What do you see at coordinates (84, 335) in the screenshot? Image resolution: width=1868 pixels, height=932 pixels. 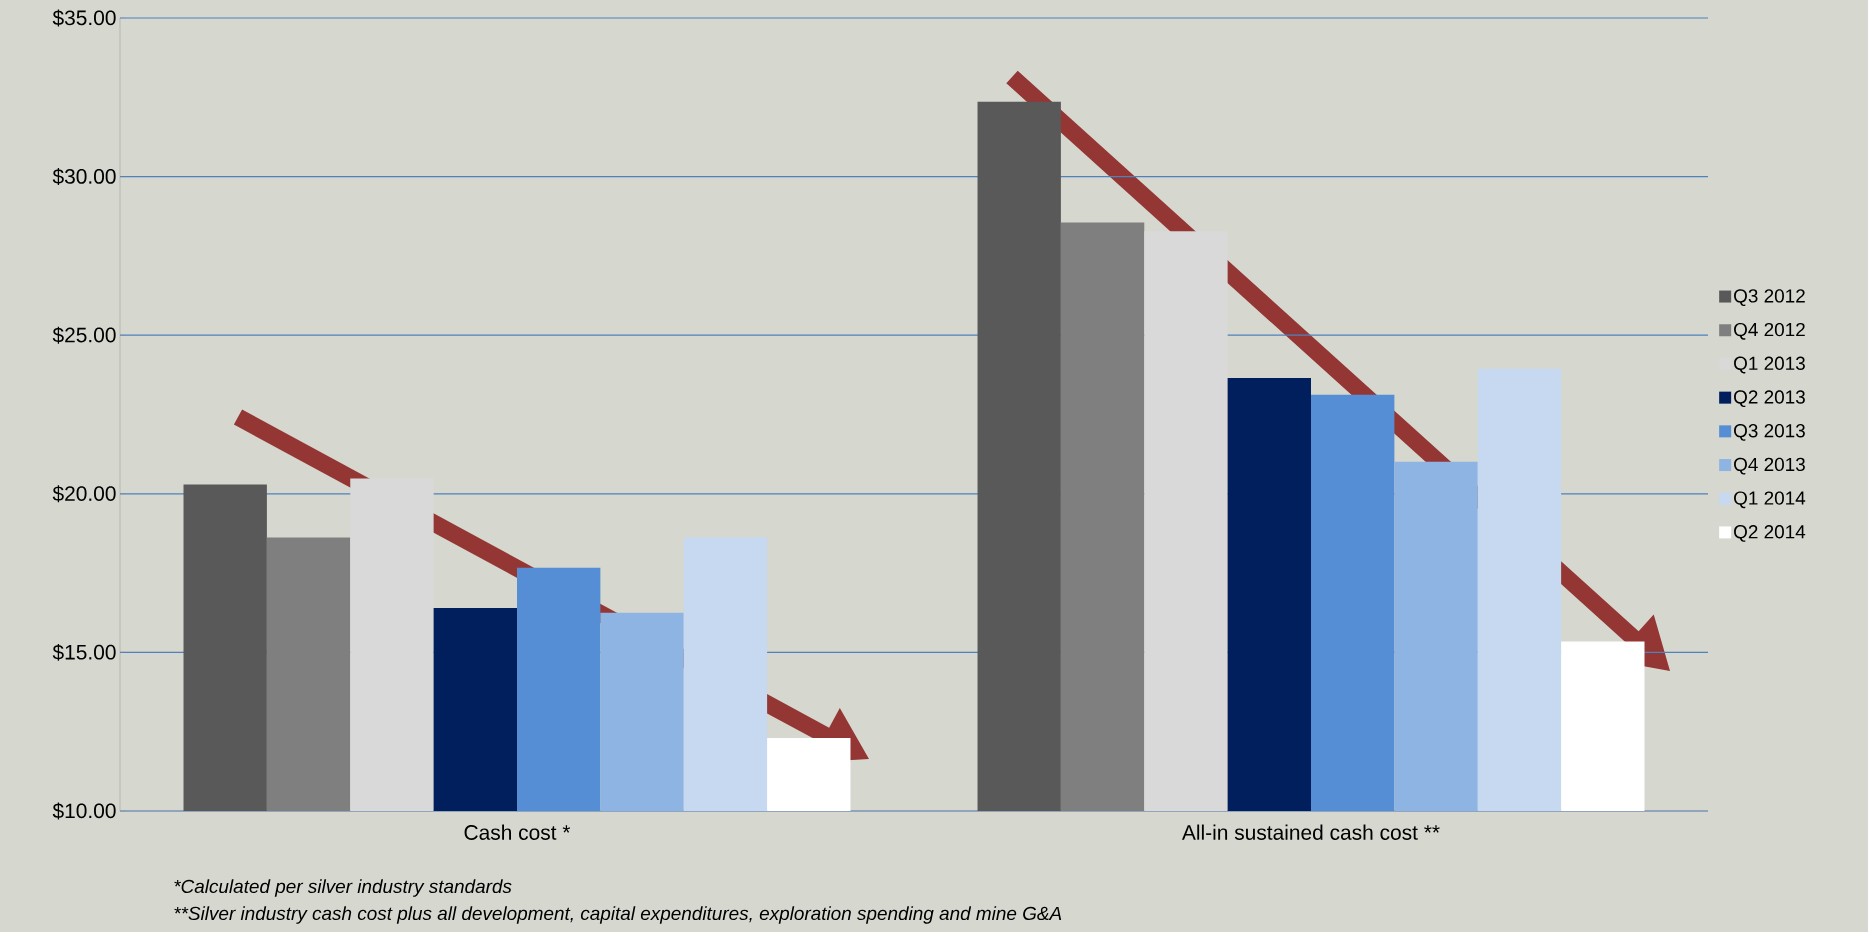 I see `y-tick-label: $25.00` at bounding box center [84, 335].